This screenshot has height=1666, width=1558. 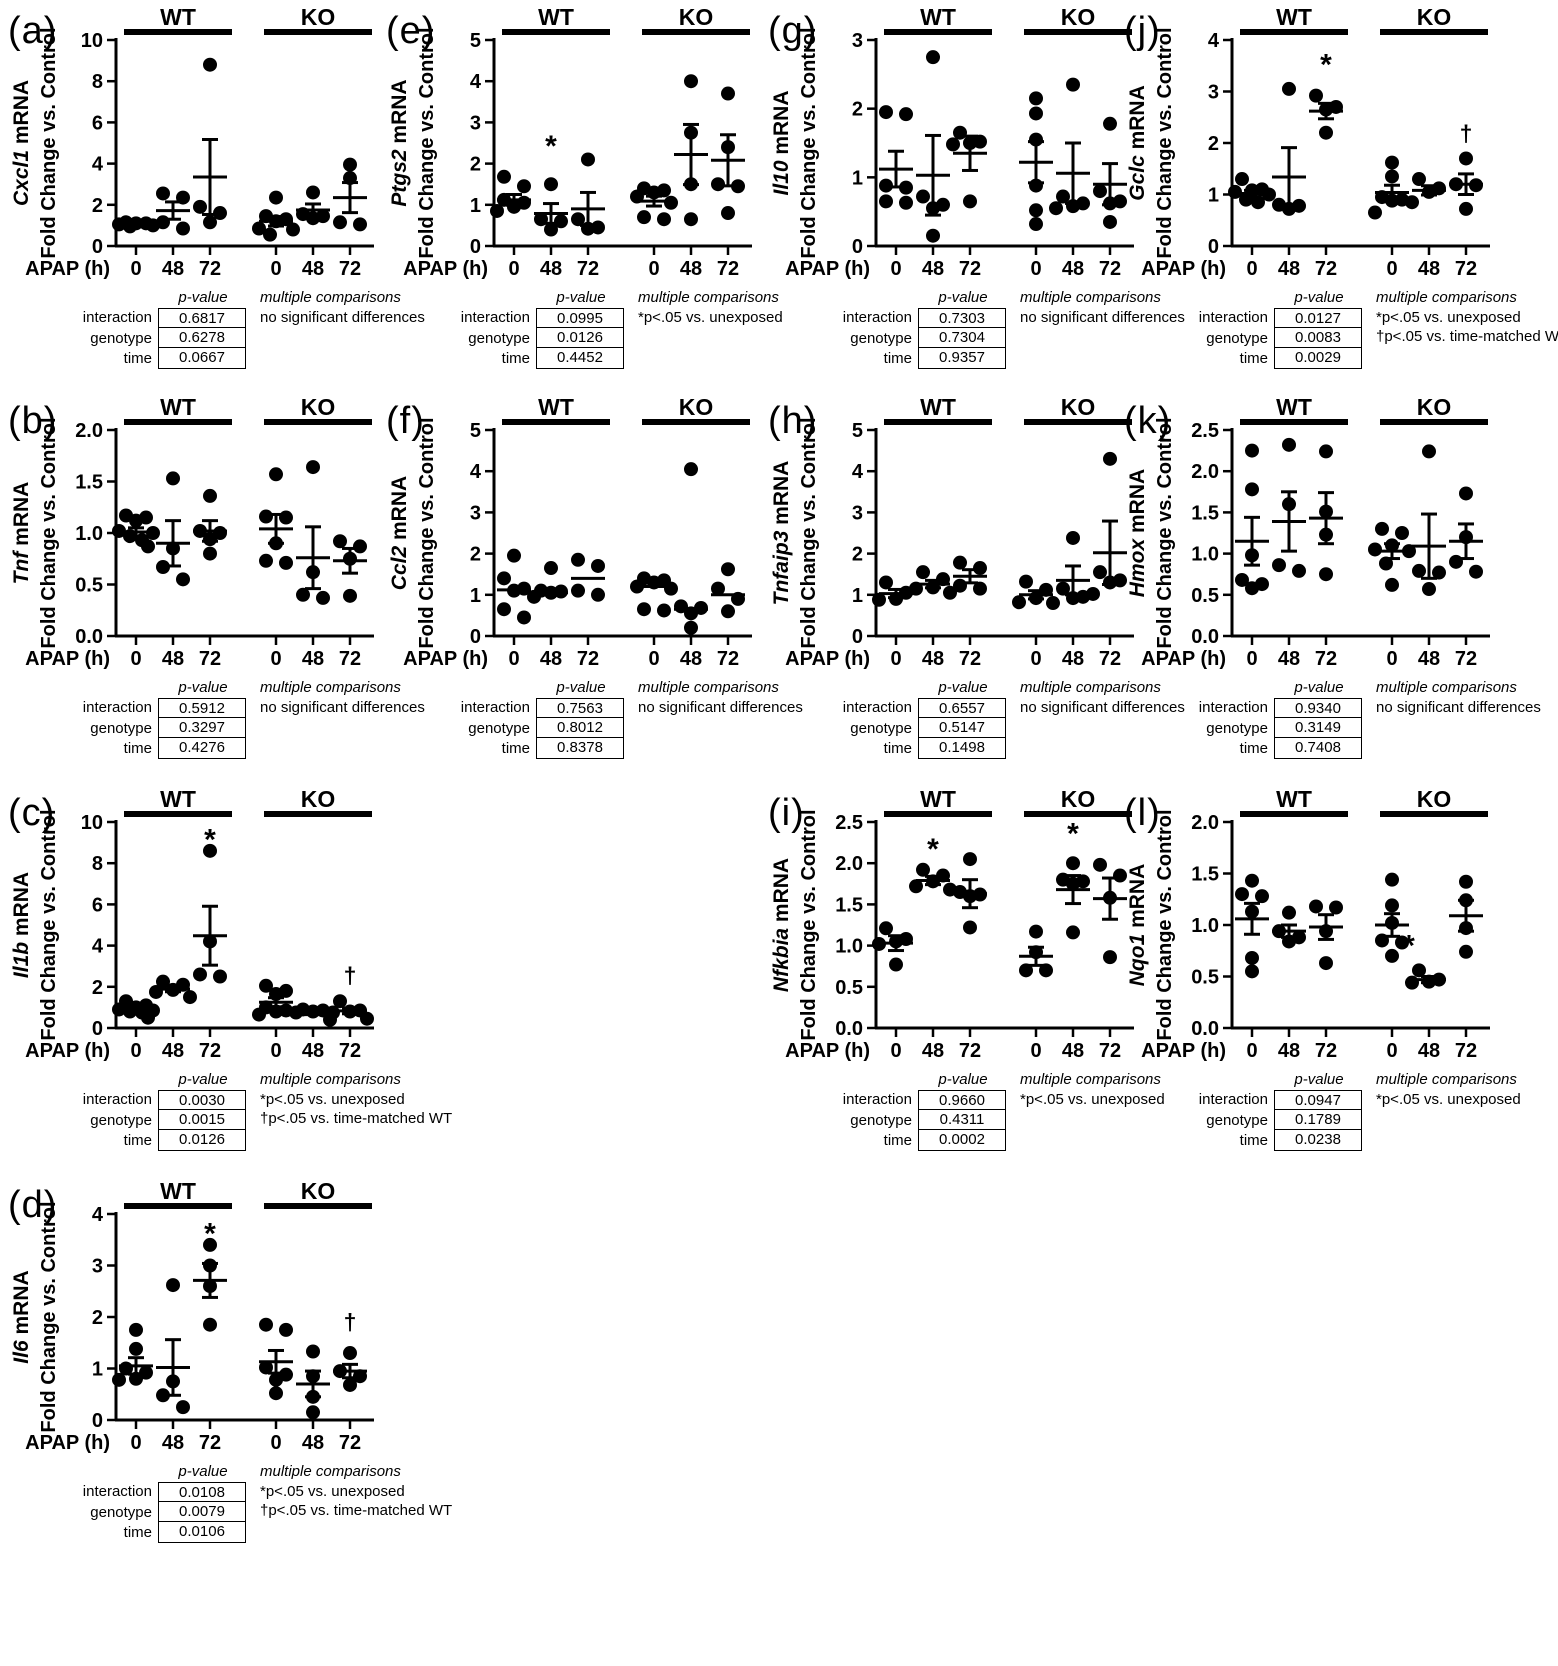 I want to click on pvalue-value: 0.4452, so click(x=580, y=358).